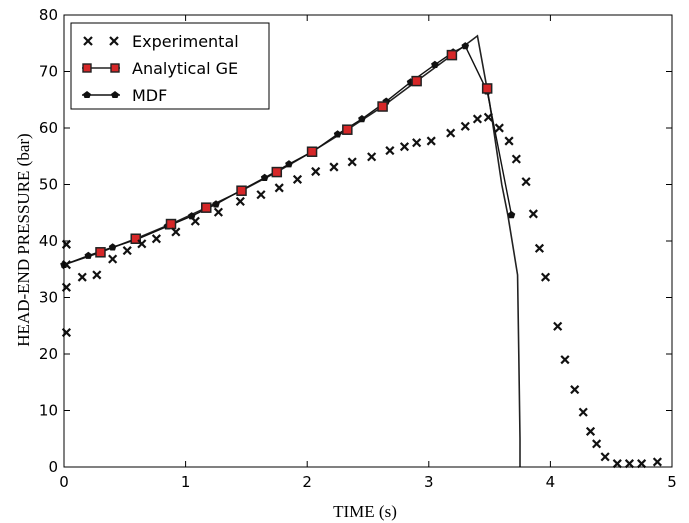 The height and width of the screenshot is (523, 689). I want to click on y-tick-label: 80, so click(48, 15).